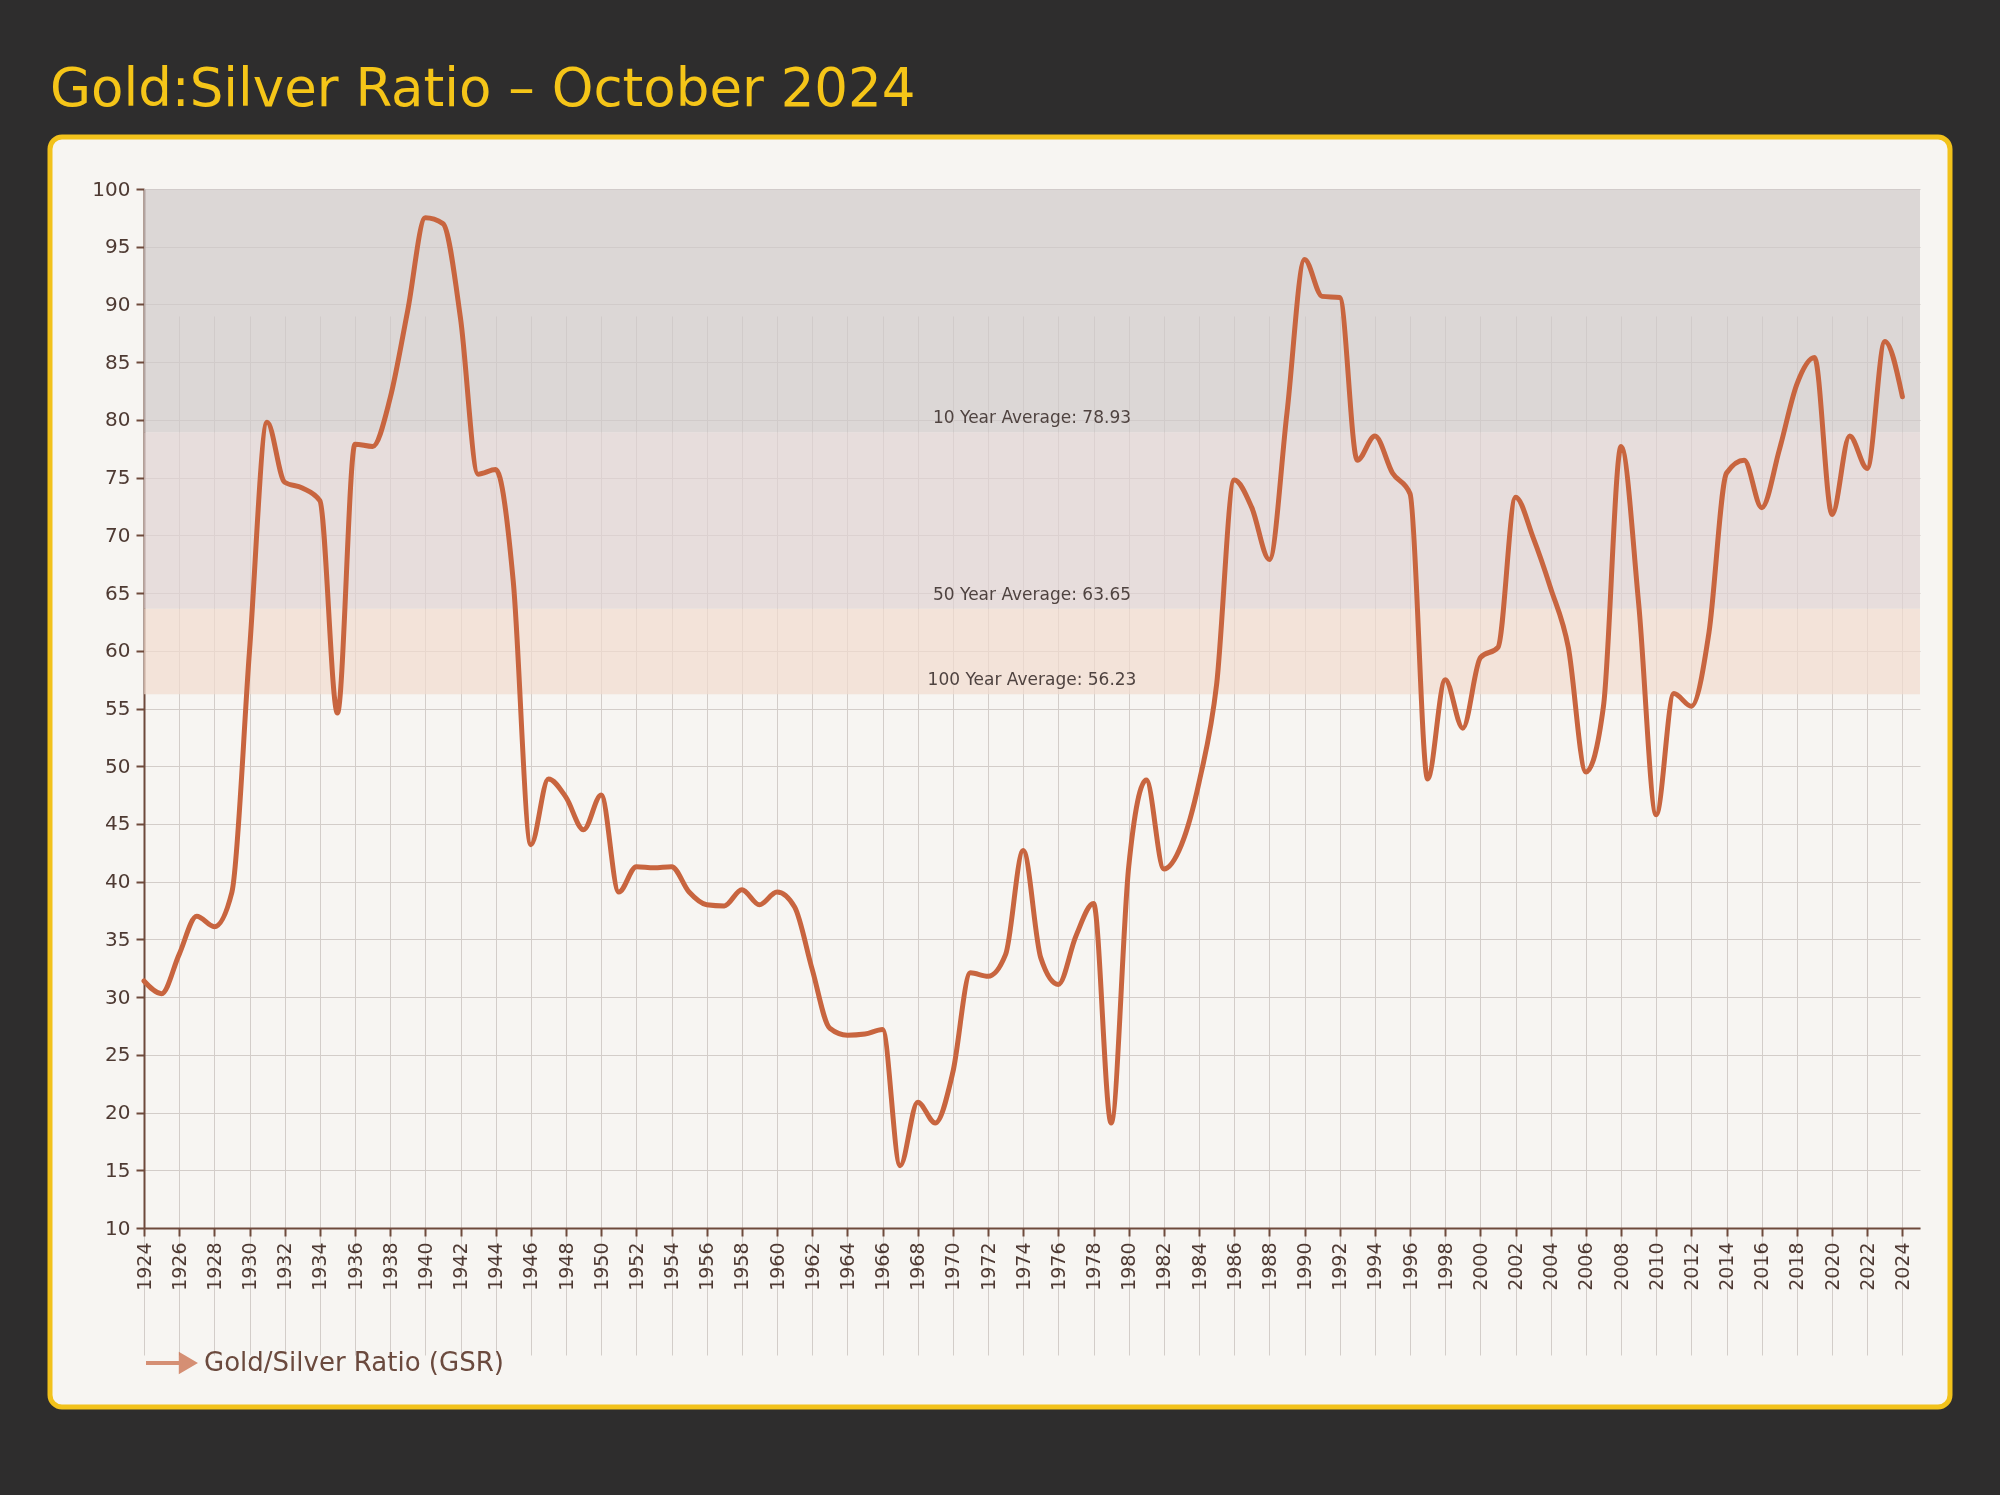  Describe the element at coordinates (1620, 1266) in the screenshot. I see `x-tick-label: 2008` at that location.